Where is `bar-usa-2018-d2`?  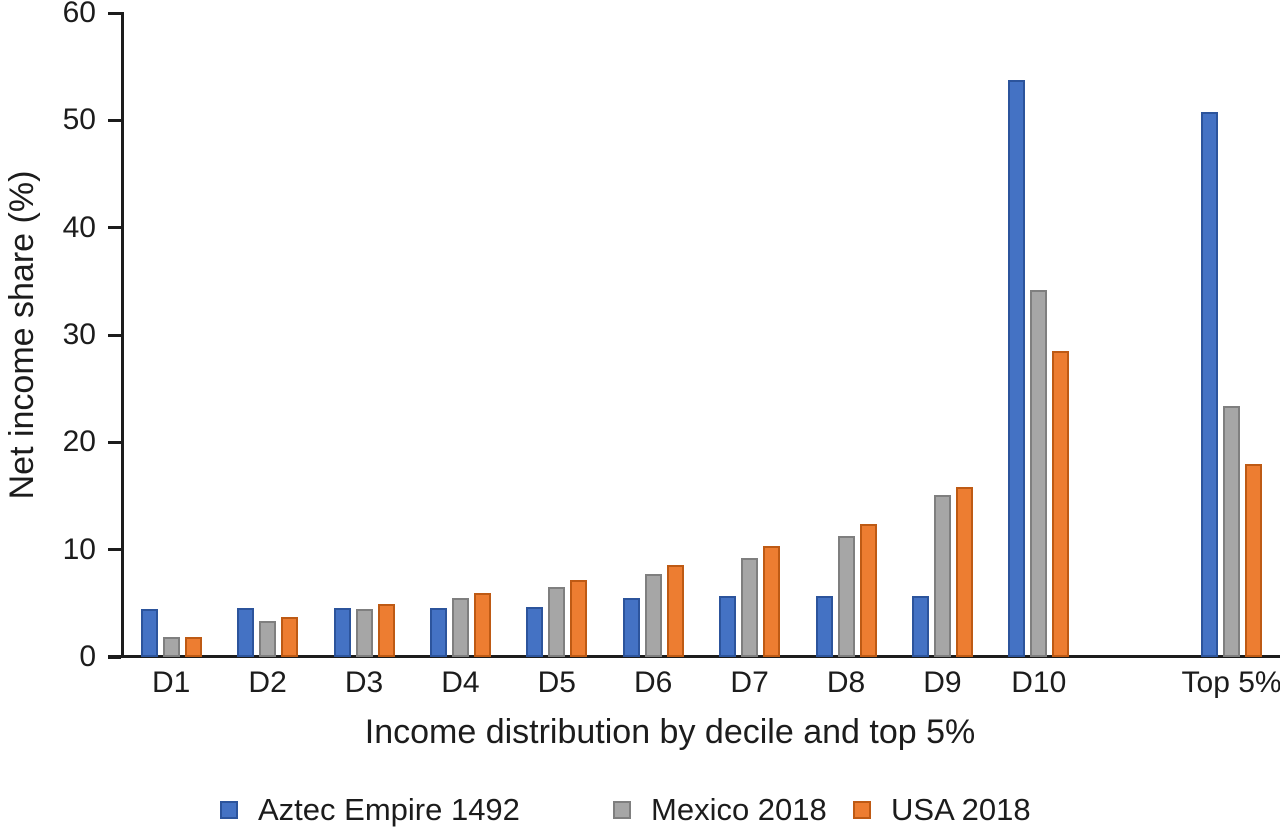
bar-usa-2018-d2 is located at coordinates (290, 637).